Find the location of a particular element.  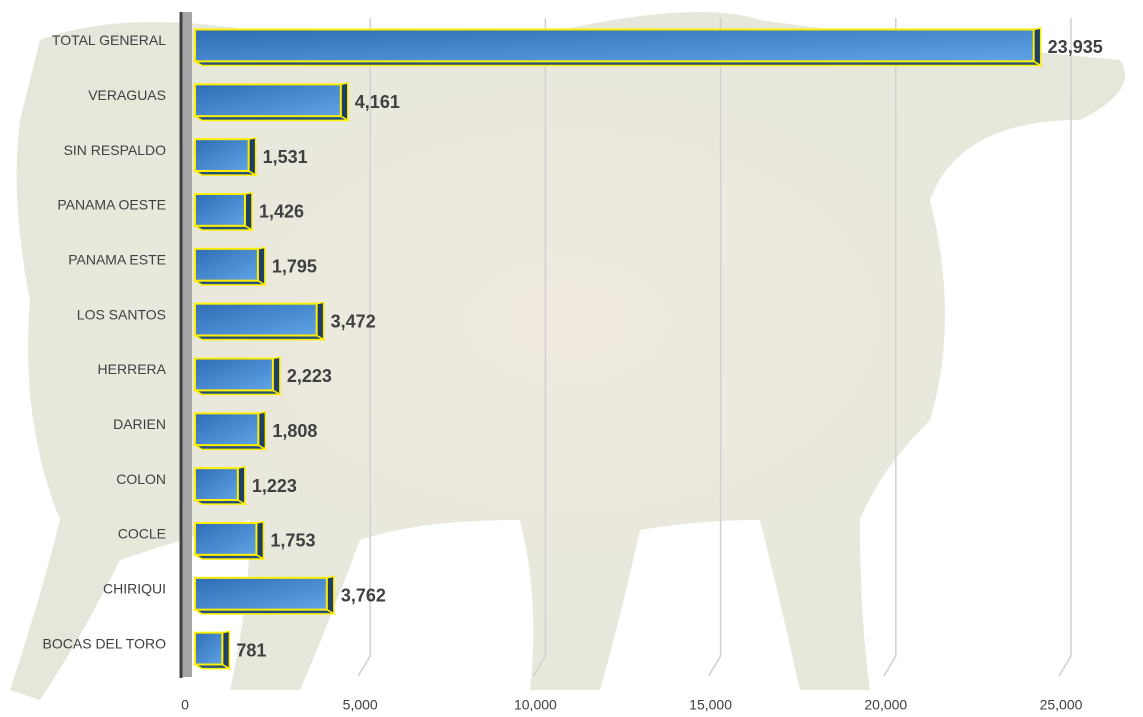

y-tick-label: DARIEN is located at coordinates (139, 424).